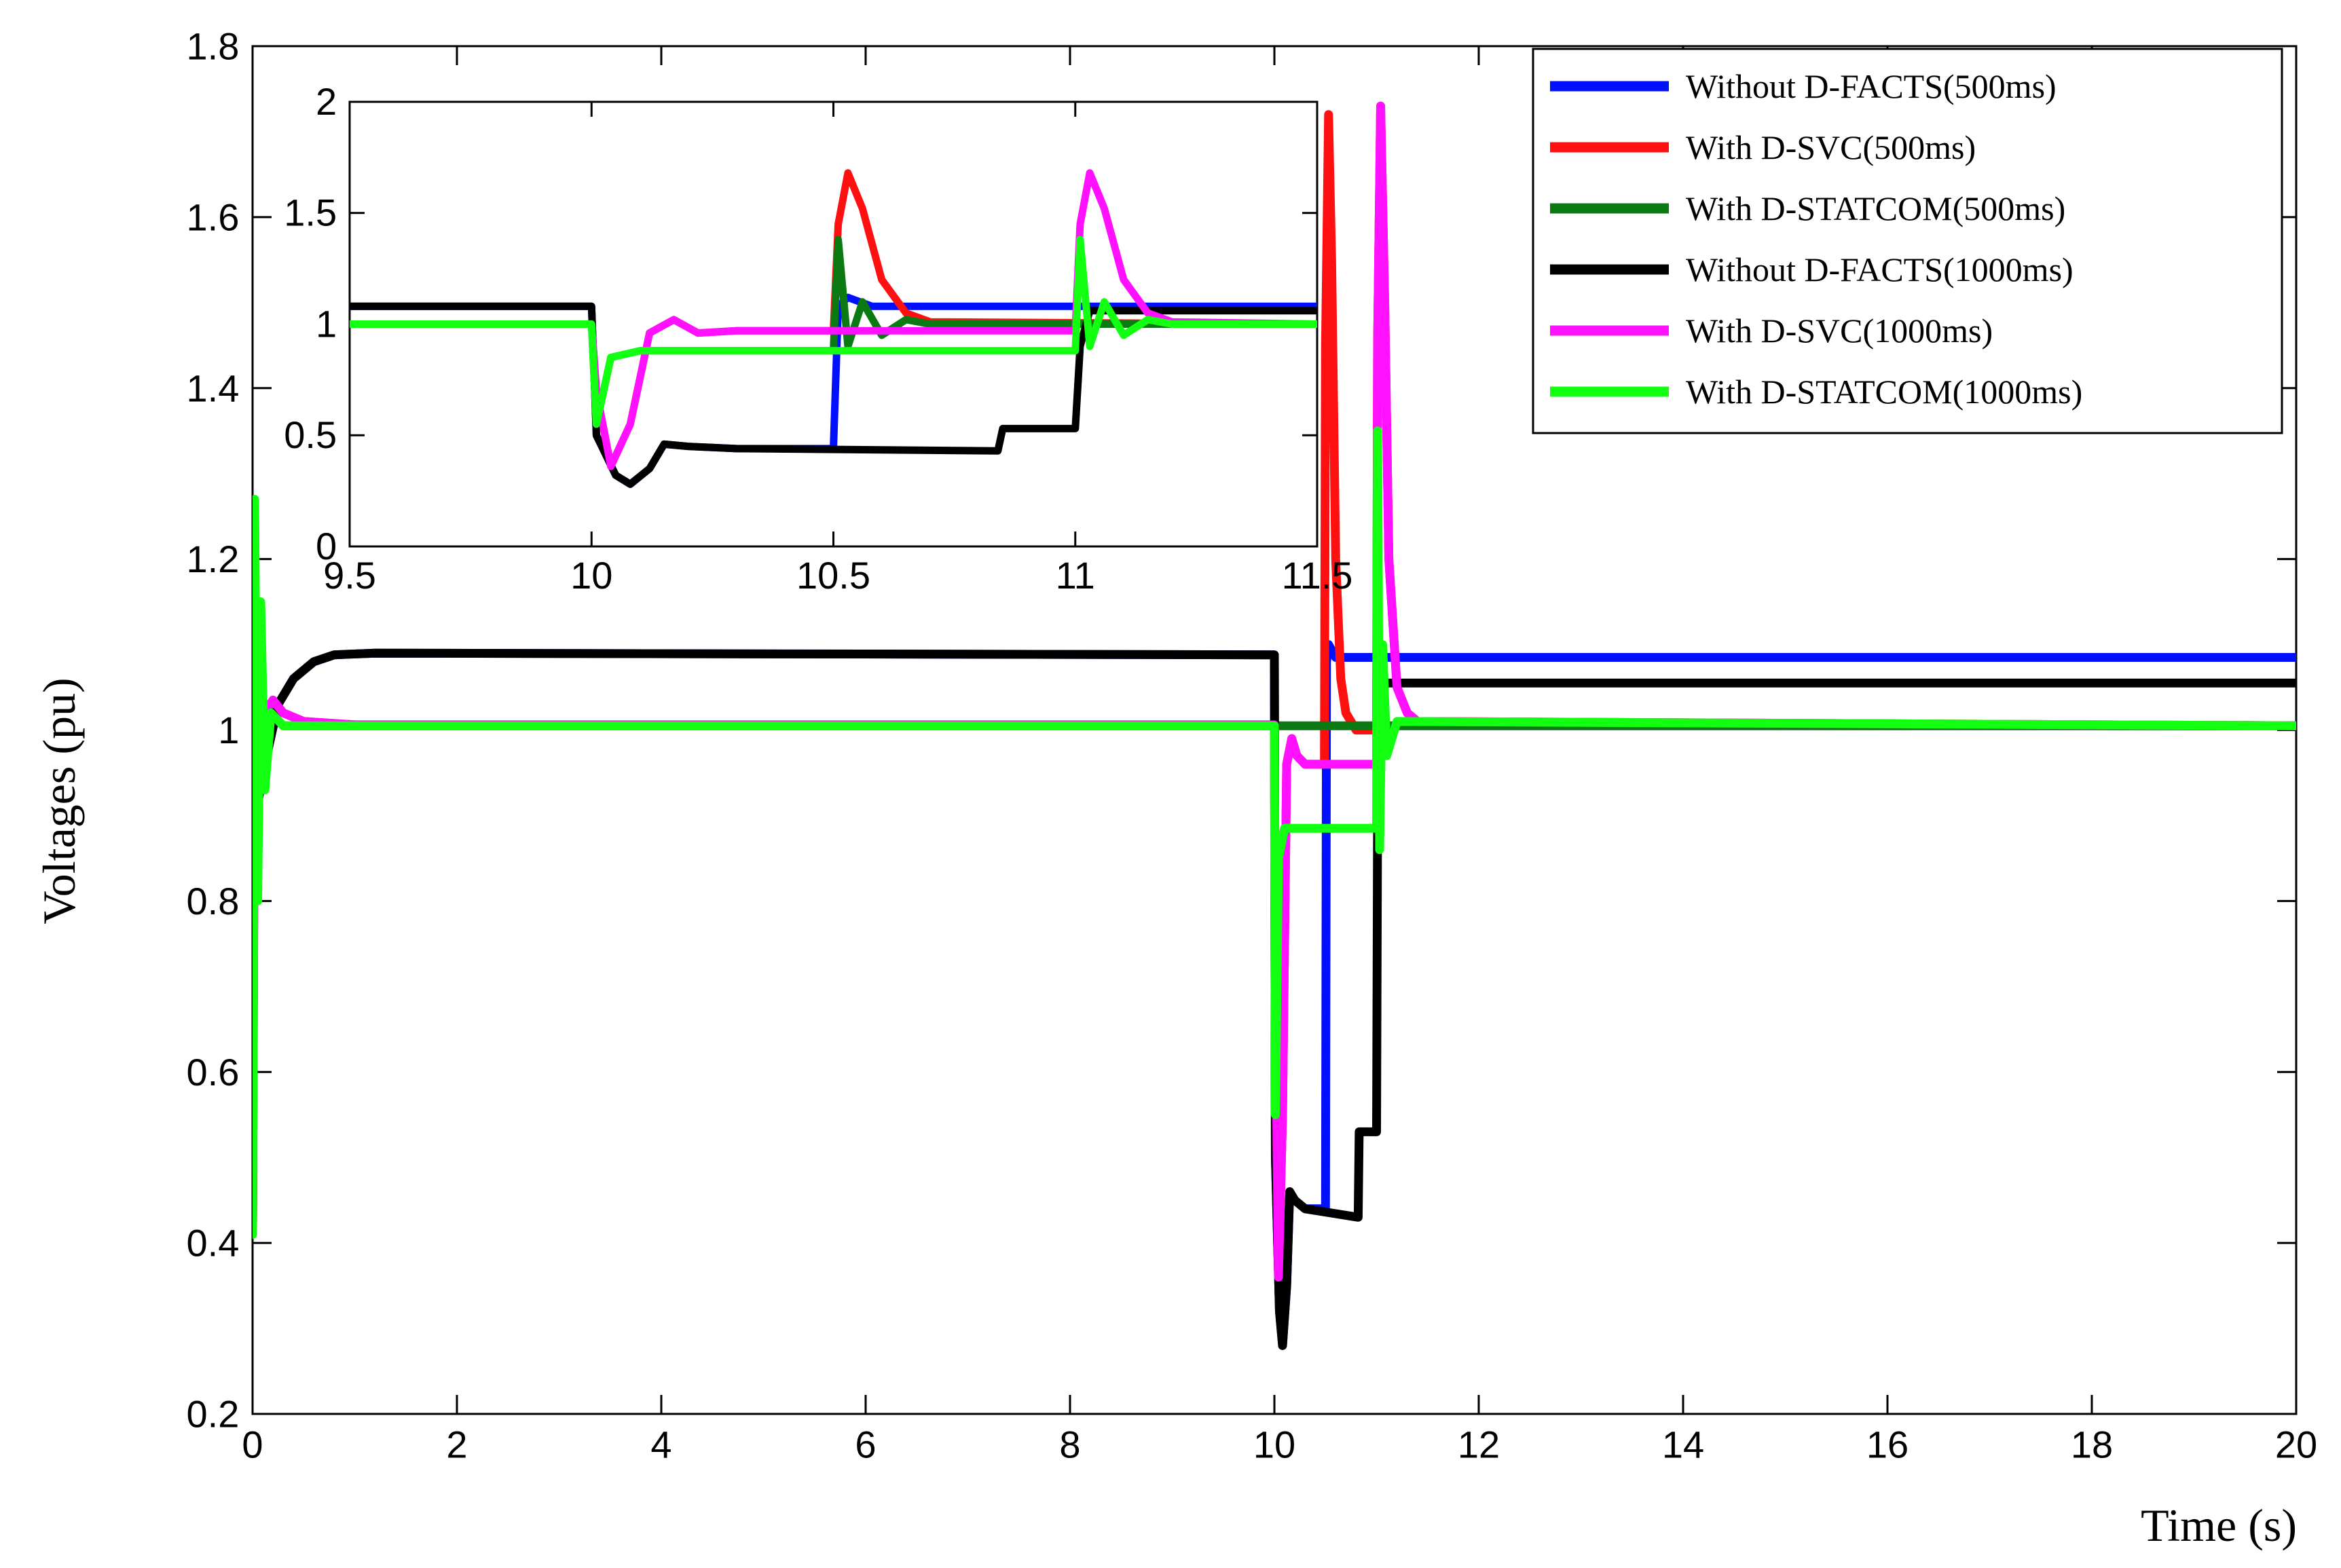 This screenshot has width=2341, height=1568. Describe the element at coordinates (1875, 208) in the screenshot. I see `legend-label-with-d-statcom-500ms: With D-STATCOM(500ms)` at that location.